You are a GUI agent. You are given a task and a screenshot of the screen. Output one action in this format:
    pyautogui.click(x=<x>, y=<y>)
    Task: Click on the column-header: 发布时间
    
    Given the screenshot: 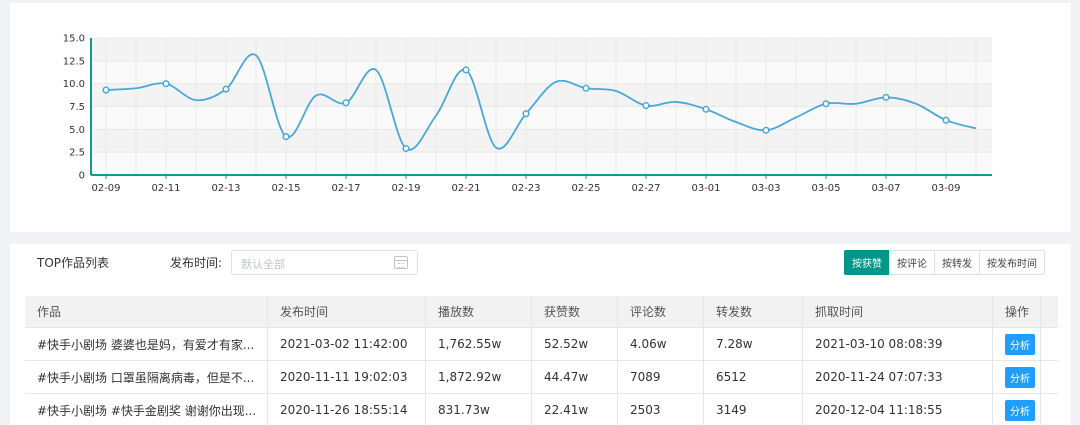 What is the action you would take?
    pyautogui.click(x=347, y=311)
    